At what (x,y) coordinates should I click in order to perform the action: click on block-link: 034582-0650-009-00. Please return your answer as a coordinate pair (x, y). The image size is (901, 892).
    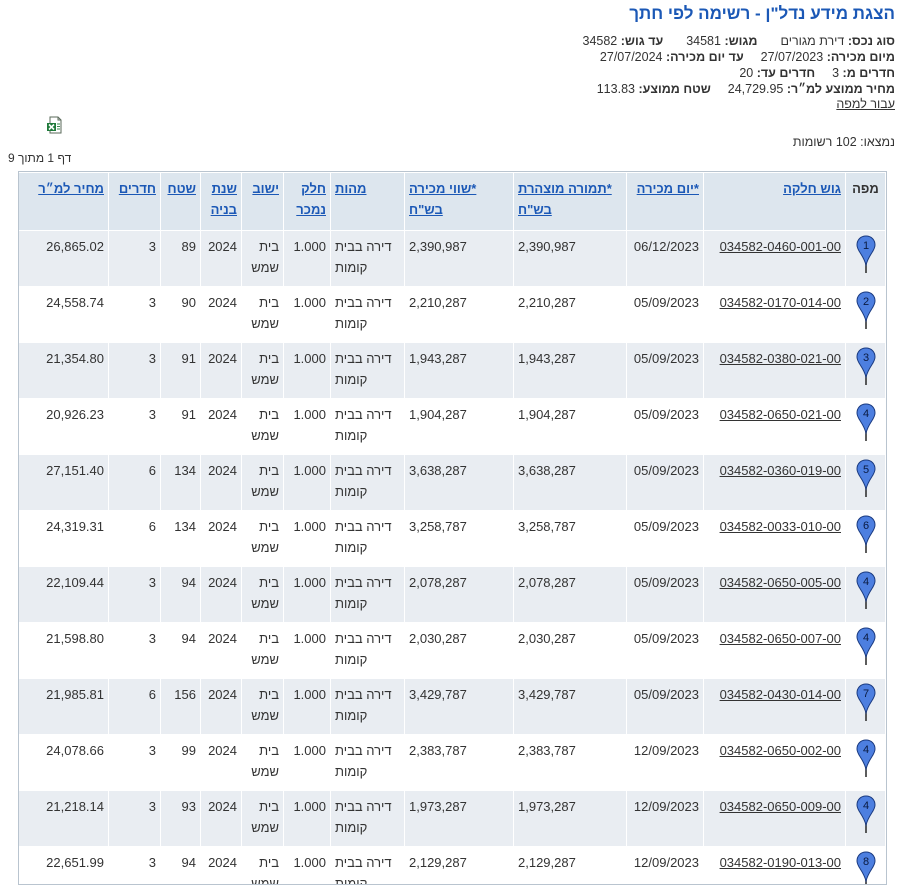
    Looking at the image, I should click on (780, 806).